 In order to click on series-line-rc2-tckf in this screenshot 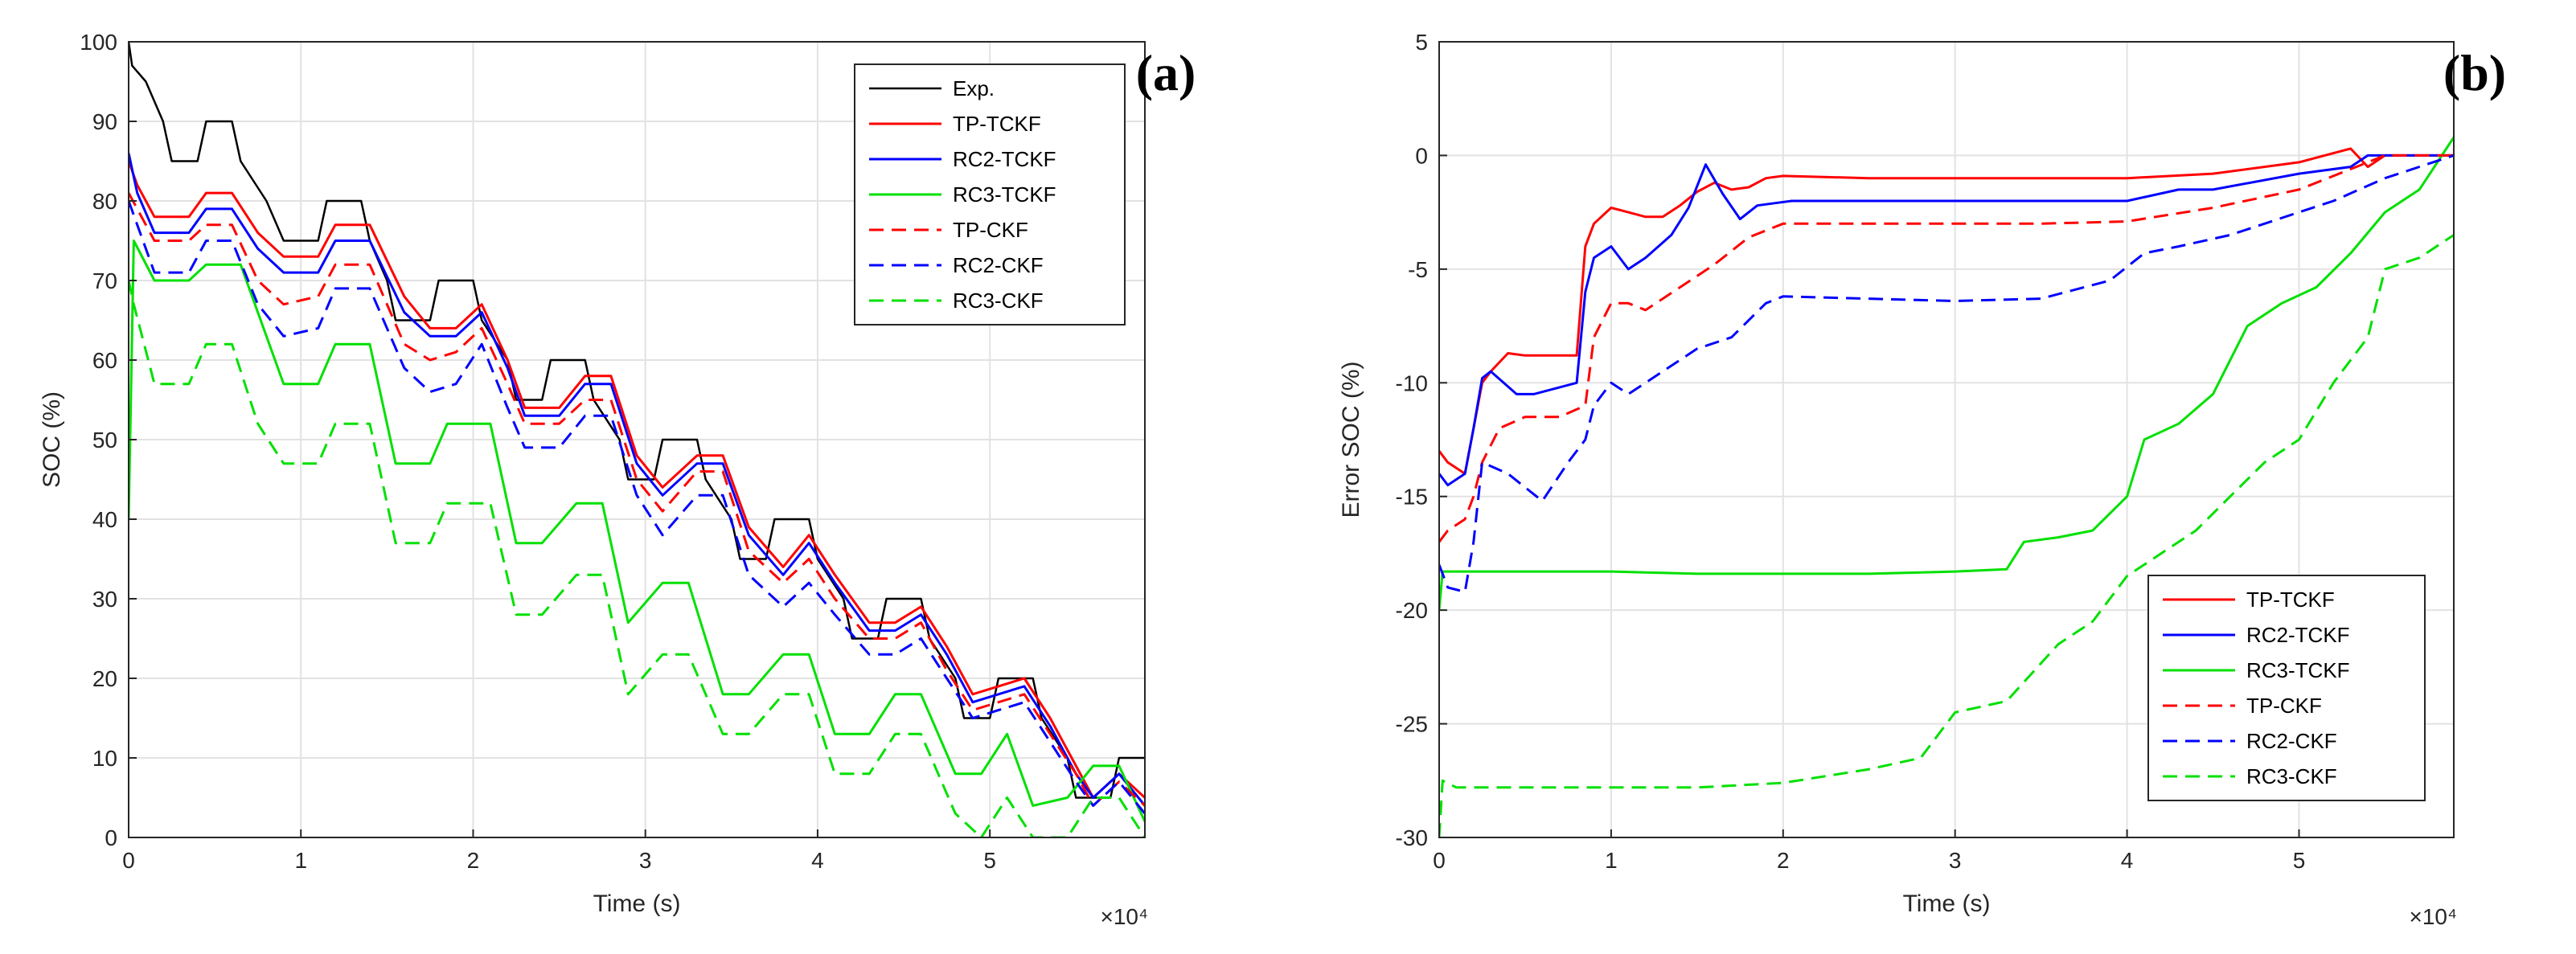, I will do `click(1946, 320)`.